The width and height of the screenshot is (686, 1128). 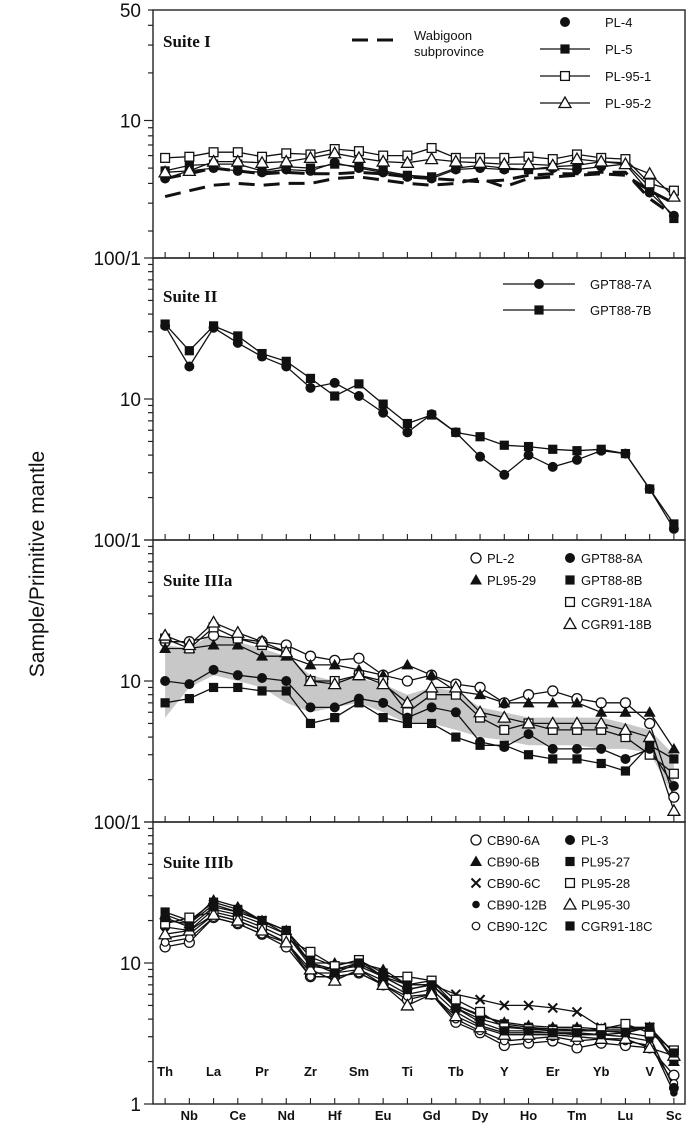 I want to click on x-tick-label: Er, so click(x=553, y=1071).